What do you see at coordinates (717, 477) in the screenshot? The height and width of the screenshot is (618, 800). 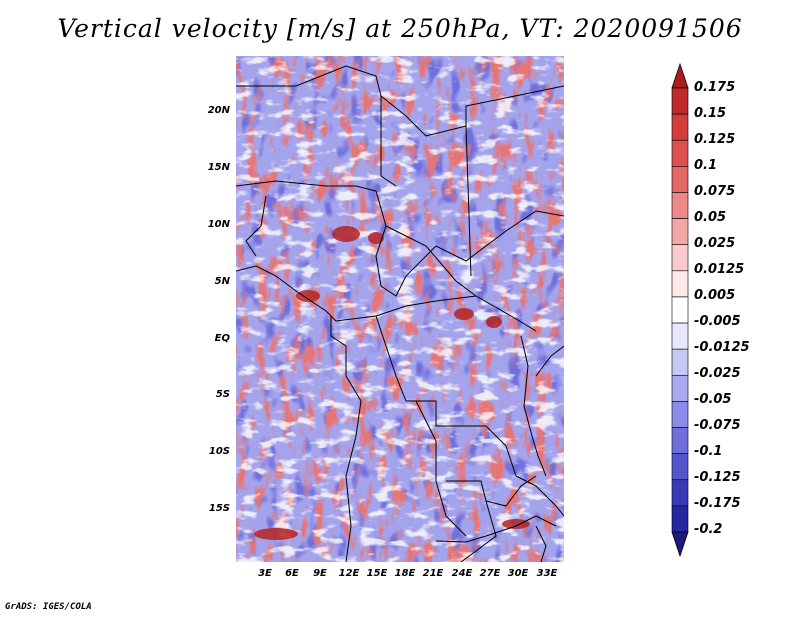 I see `colorbar-label: -0.125` at bounding box center [717, 477].